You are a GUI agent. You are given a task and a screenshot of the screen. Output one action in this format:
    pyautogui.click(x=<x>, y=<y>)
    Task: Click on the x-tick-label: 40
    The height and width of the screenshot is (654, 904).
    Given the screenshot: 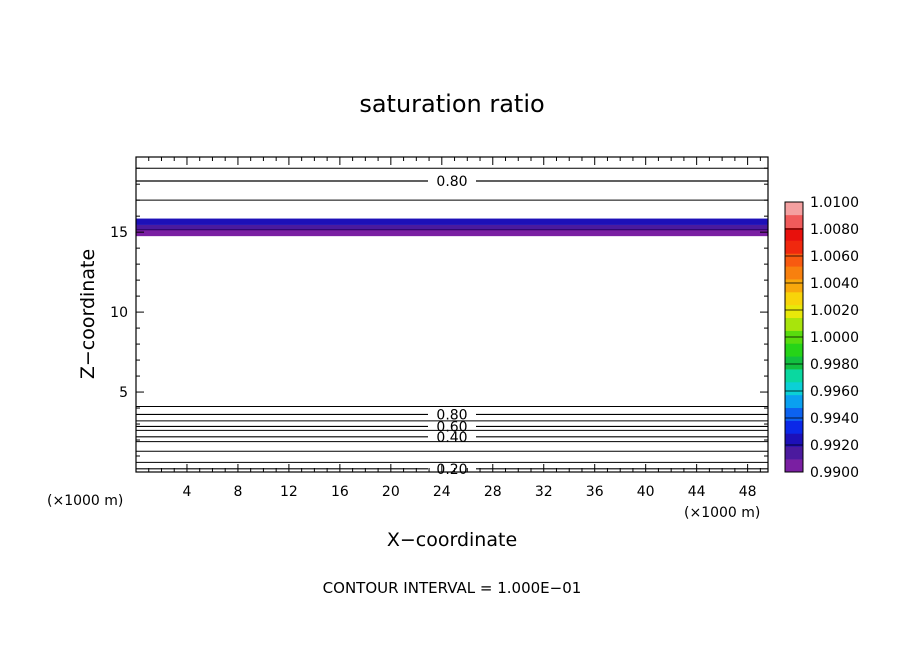 What is the action you would take?
    pyautogui.click(x=646, y=492)
    